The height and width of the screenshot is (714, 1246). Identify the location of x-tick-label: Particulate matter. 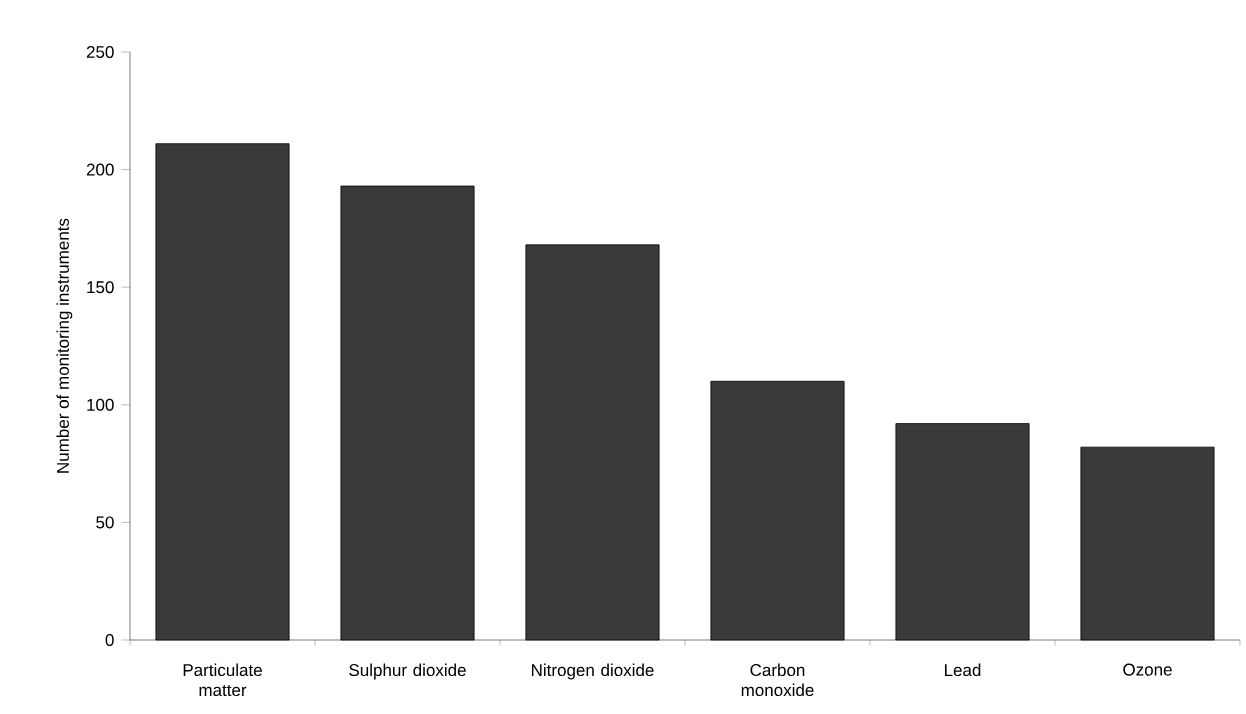
(222, 680).